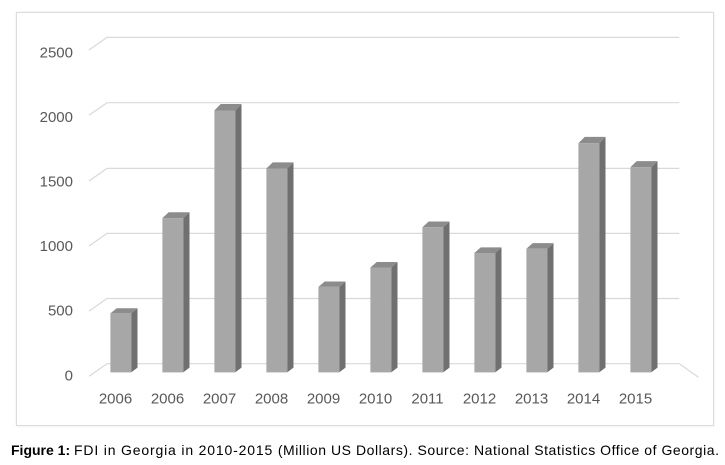 The height and width of the screenshot is (465, 725). I want to click on svg-text: 2000, so click(56, 117).